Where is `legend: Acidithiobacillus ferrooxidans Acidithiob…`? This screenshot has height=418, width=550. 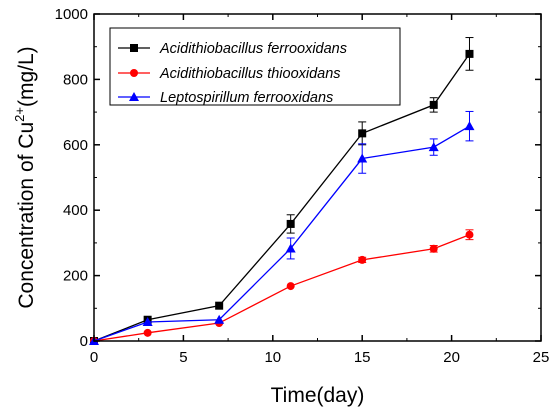 legend: Acidithiobacillus ferrooxidans Acidithiob… is located at coordinates (255, 66).